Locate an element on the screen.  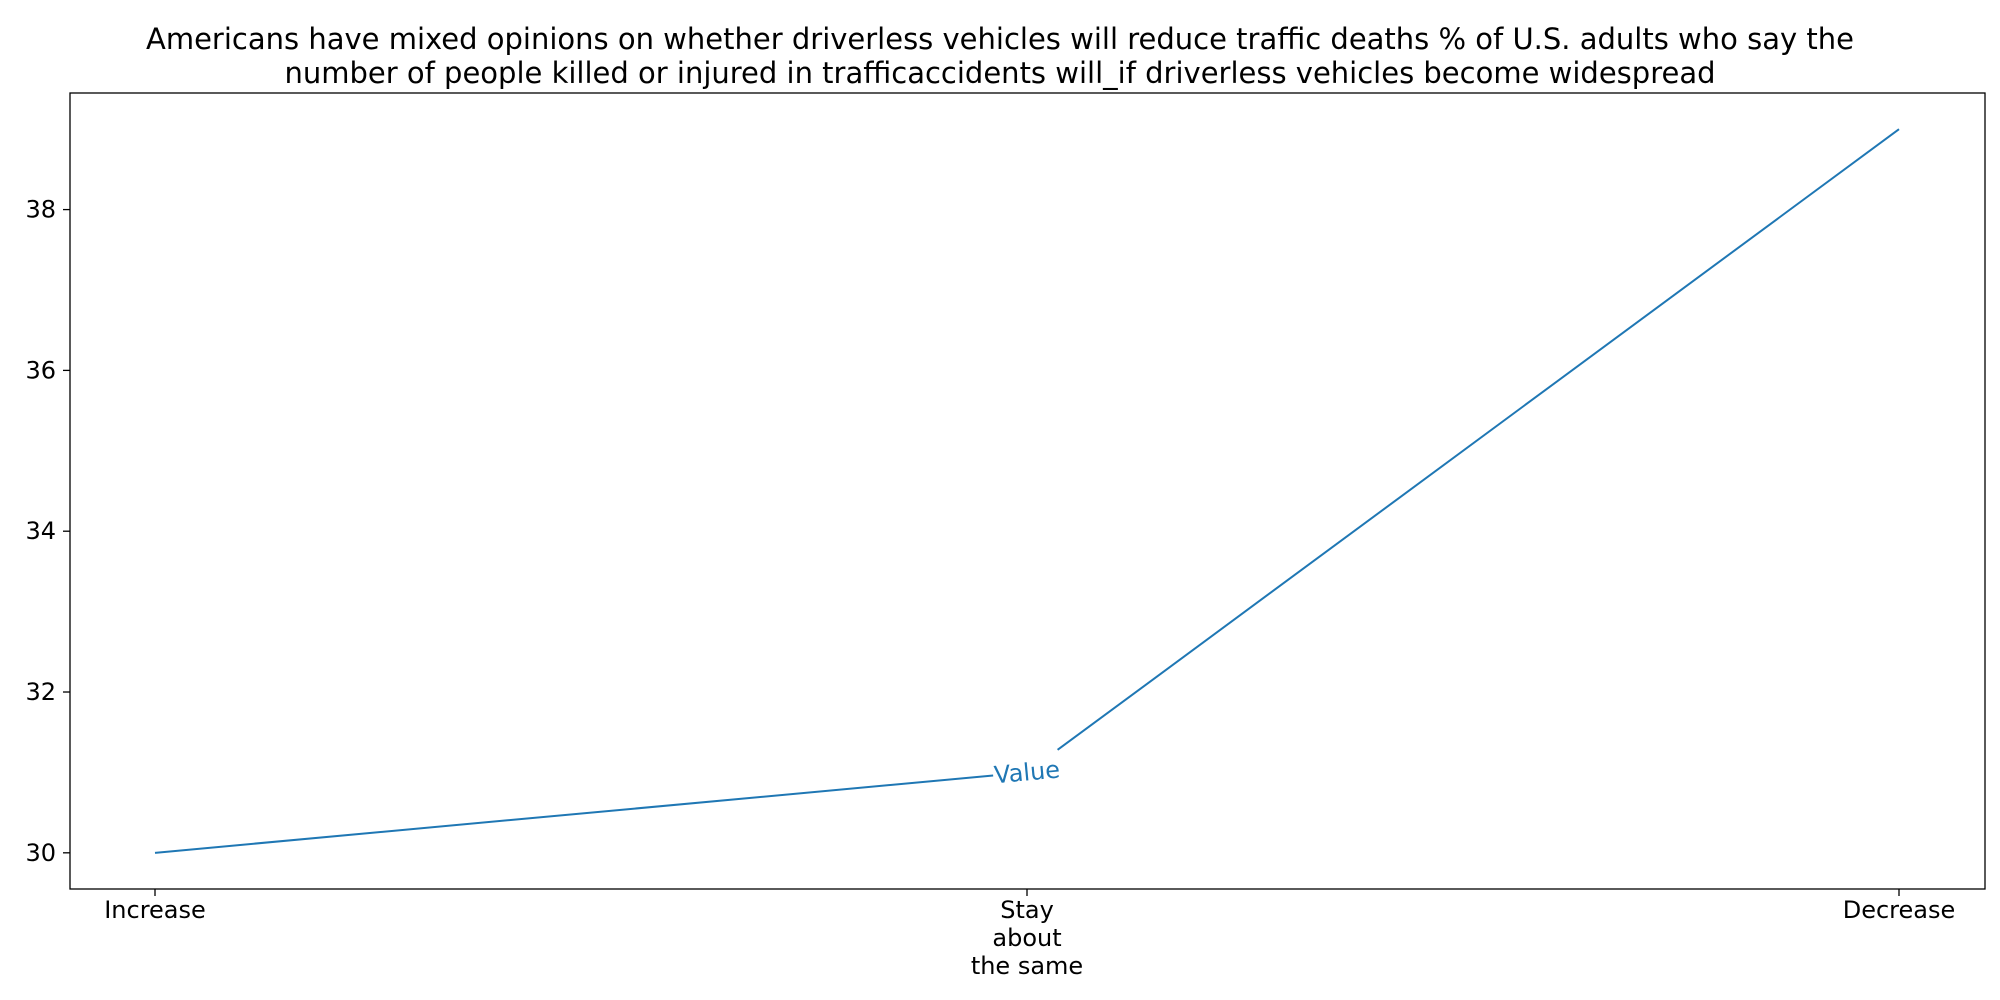
x-tick-label: Increase is located at coordinates (155, 910).